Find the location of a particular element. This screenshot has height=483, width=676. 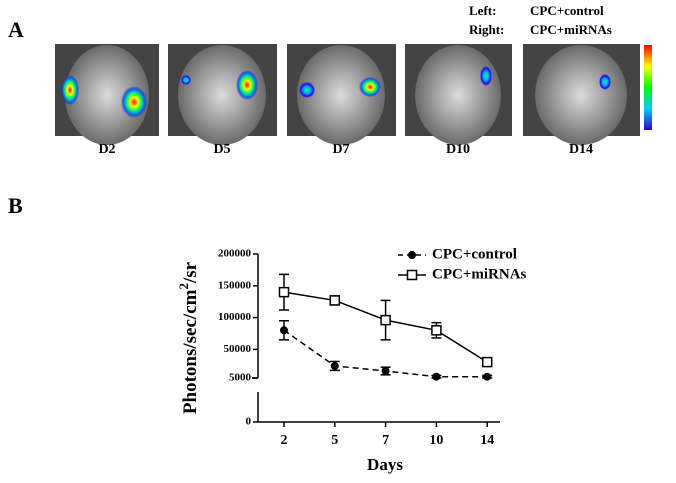

image-caption: D10 is located at coordinates (458, 149).